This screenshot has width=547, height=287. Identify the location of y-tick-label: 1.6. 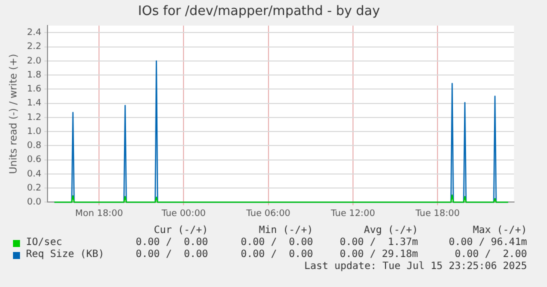
(34, 89).